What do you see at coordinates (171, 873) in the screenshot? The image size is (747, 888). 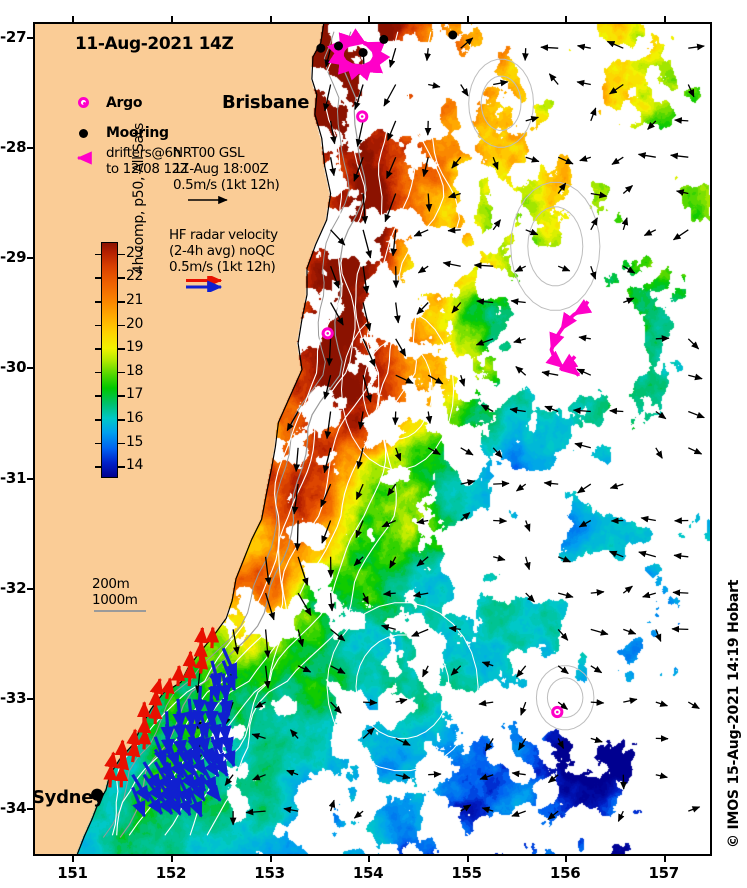 I see `x-tick-label: 152` at bounding box center [171, 873].